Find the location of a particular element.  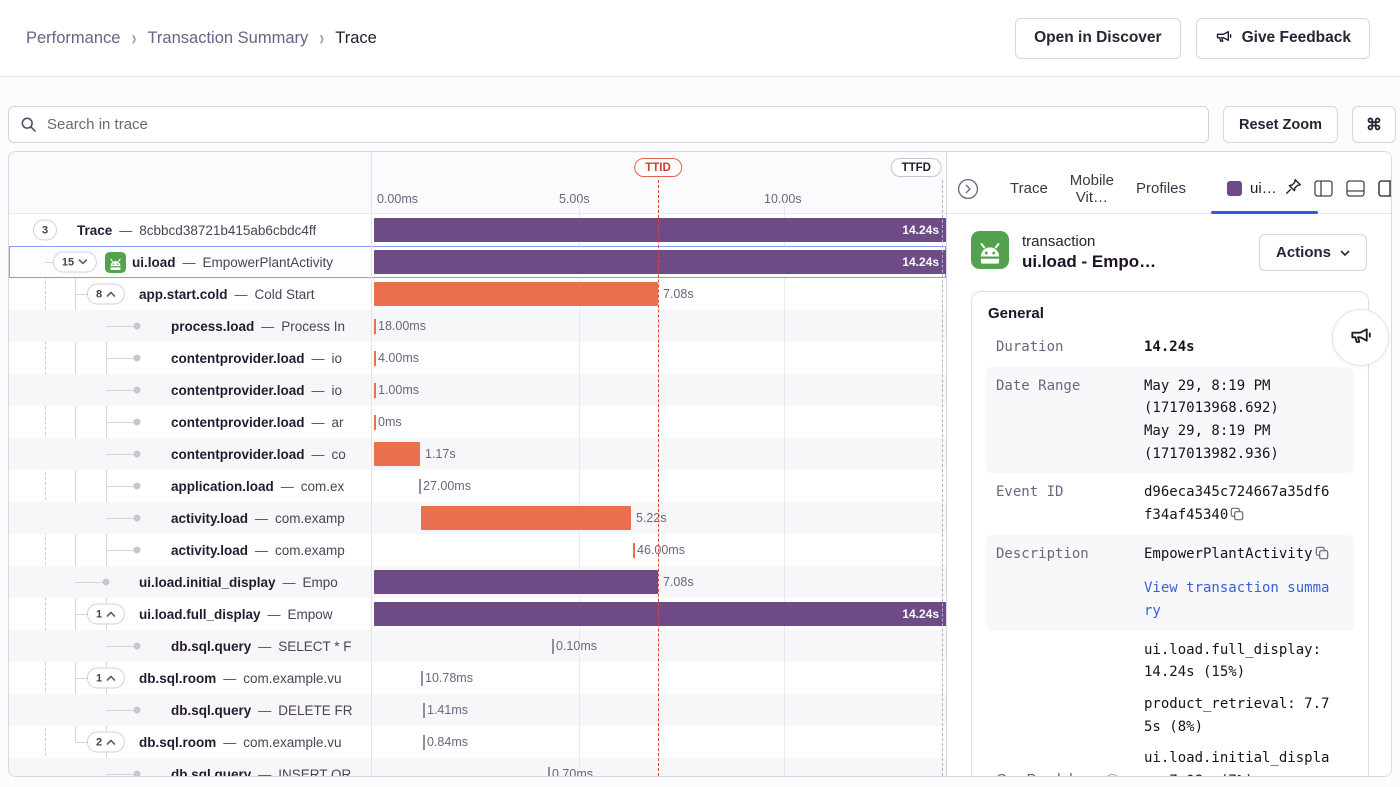

help-icon: ? is located at coordinates (1113, 774).